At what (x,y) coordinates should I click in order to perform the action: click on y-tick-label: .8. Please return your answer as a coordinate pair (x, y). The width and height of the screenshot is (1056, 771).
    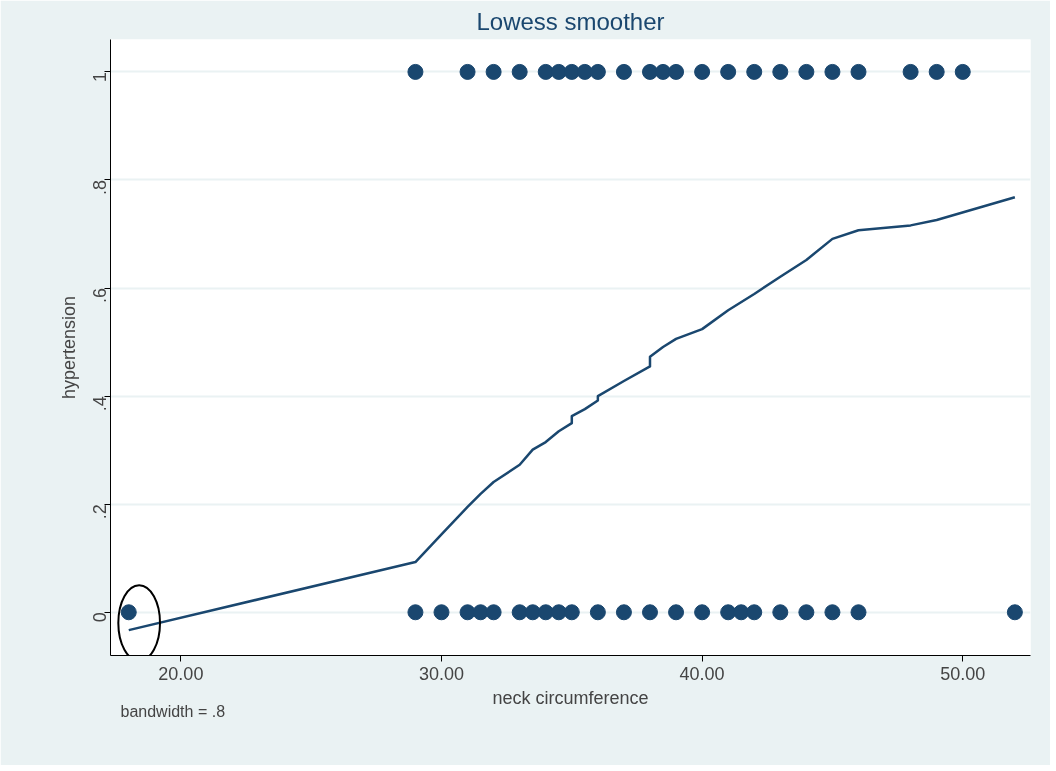
    Looking at the image, I should click on (100, 187).